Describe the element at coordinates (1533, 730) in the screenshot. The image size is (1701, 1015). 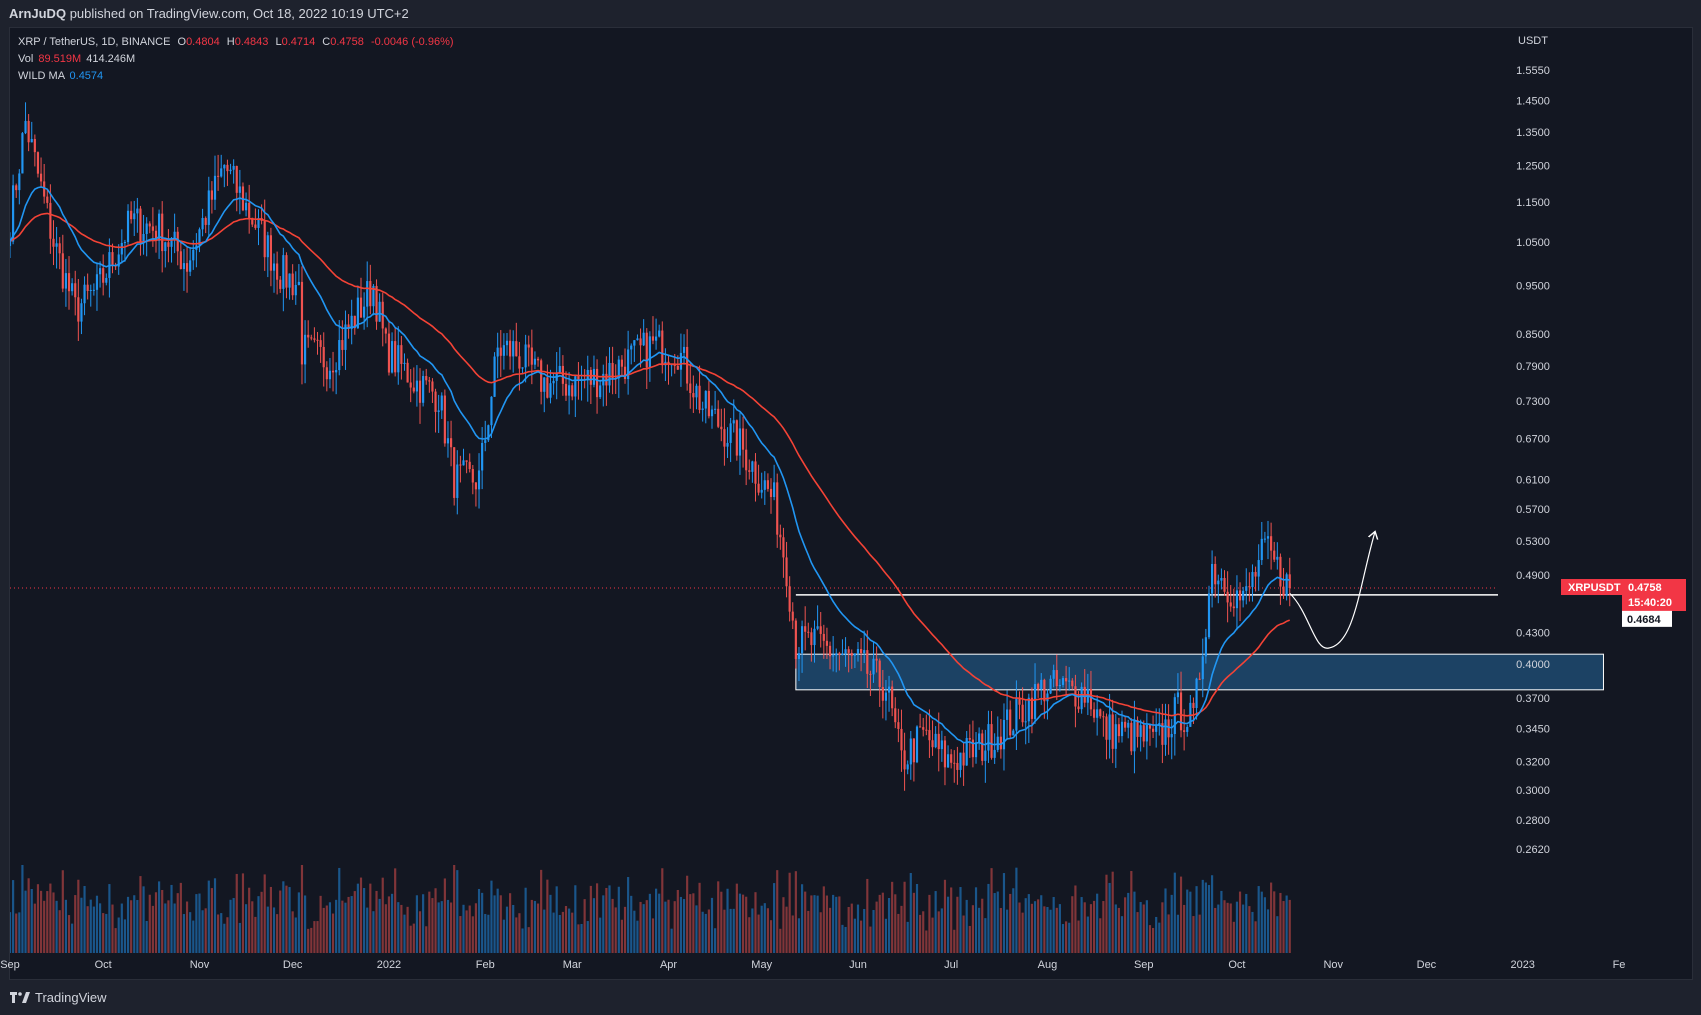
I see `price-tick-label: 0.3450` at that location.